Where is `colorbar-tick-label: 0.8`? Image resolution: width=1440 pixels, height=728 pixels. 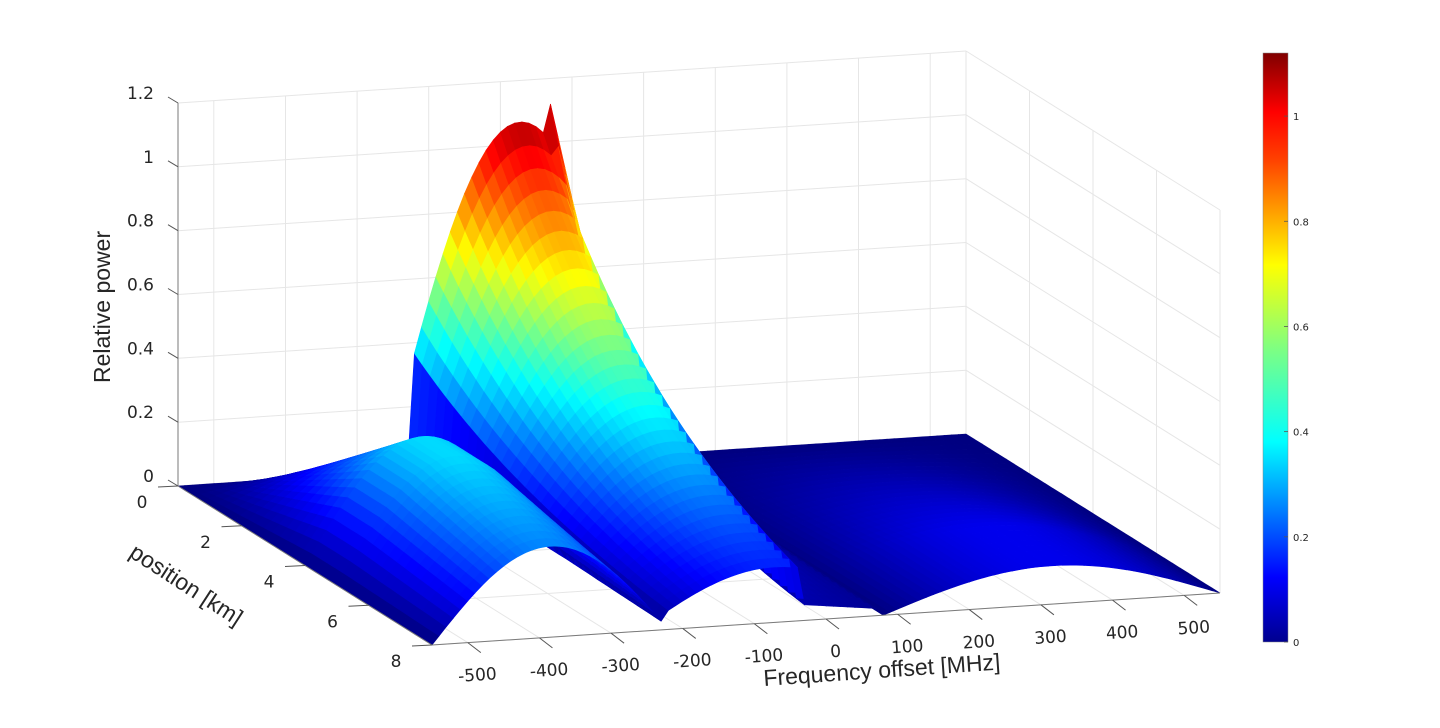
colorbar-tick-label: 0.8 is located at coordinates (1301, 222).